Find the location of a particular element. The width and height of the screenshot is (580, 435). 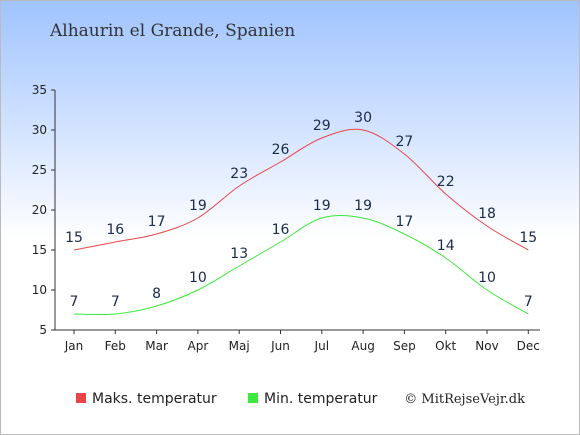

legend-swatch-max is located at coordinates (81, 398).